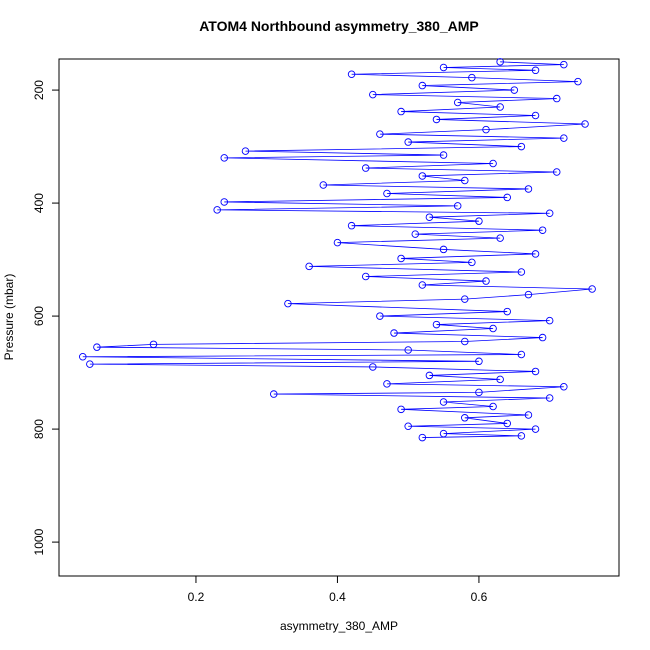 The image size is (650, 650). I want to click on x-tick-label: 0.6, so click(479, 597).